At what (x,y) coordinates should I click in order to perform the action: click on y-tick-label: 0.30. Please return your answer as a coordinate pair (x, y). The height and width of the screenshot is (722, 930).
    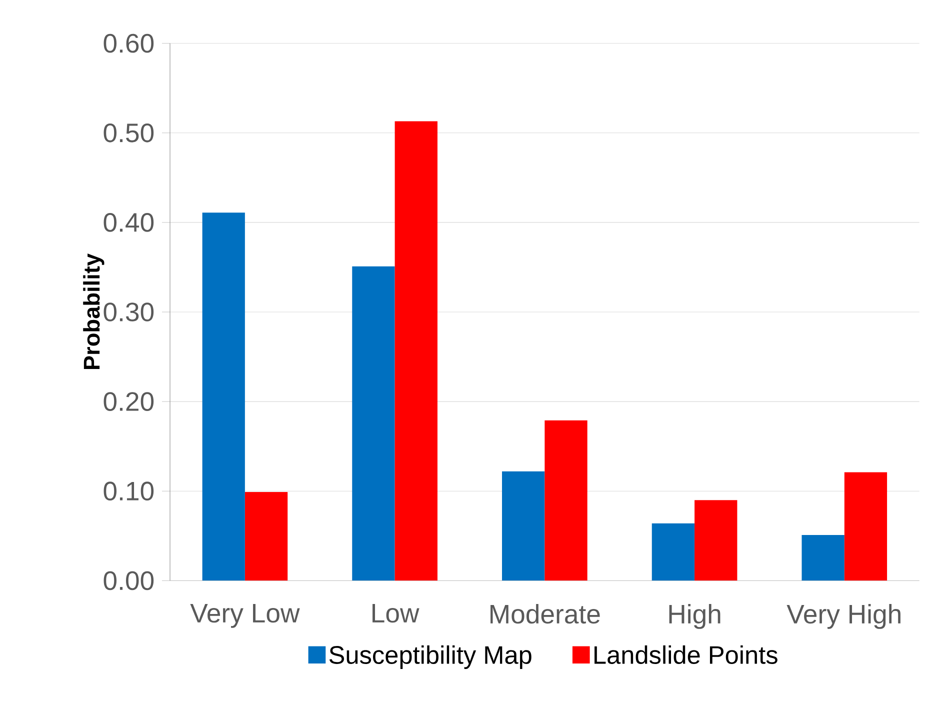
    Looking at the image, I should click on (129, 312).